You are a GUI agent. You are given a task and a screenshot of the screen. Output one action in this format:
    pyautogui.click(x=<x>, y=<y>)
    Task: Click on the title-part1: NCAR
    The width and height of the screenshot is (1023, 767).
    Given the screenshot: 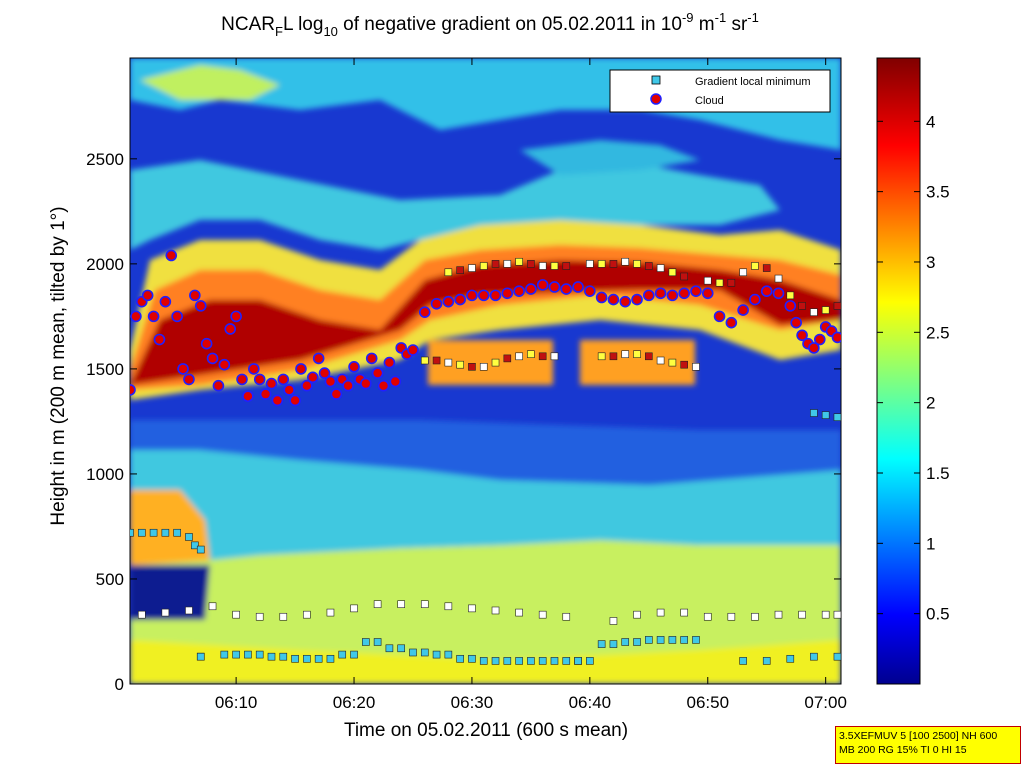 What is the action you would take?
    pyautogui.click(x=248, y=24)
    